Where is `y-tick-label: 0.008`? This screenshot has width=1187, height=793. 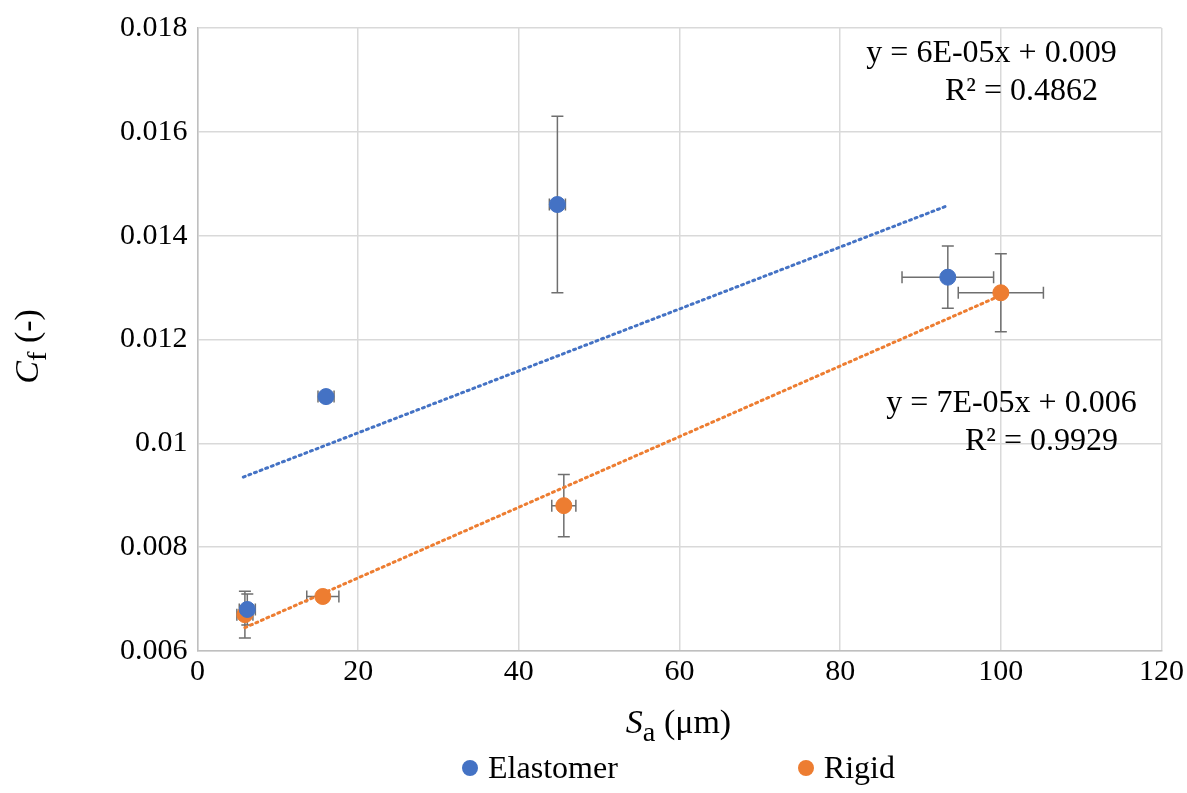 y-tick-label: 0.008 is located at coordinates (154, 545).